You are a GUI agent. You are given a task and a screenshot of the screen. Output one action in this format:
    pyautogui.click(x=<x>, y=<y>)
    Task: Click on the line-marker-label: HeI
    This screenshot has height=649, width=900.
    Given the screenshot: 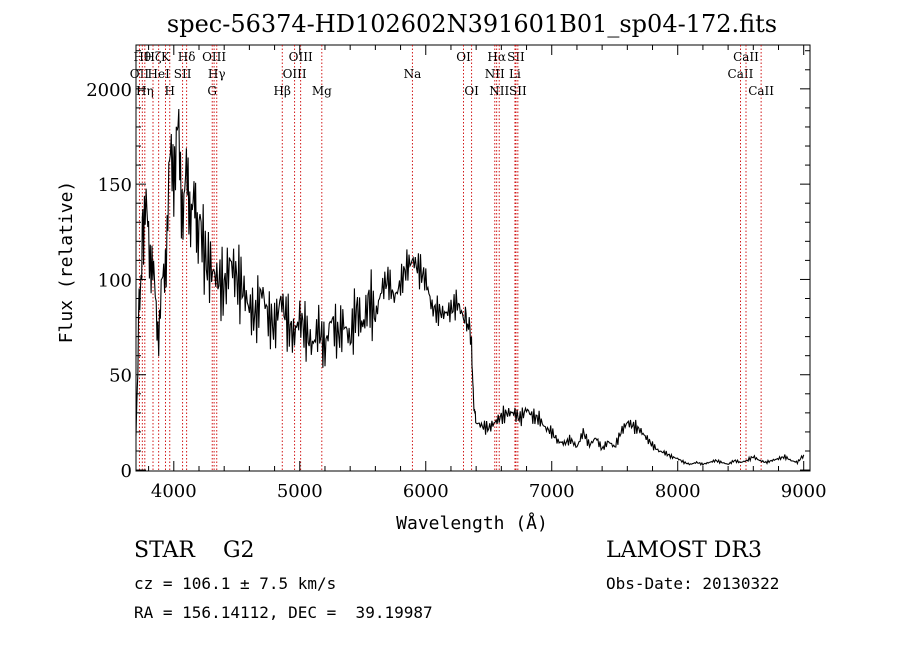 What is the action you would take?
    pyautogui.click(x=159, y=74)
    